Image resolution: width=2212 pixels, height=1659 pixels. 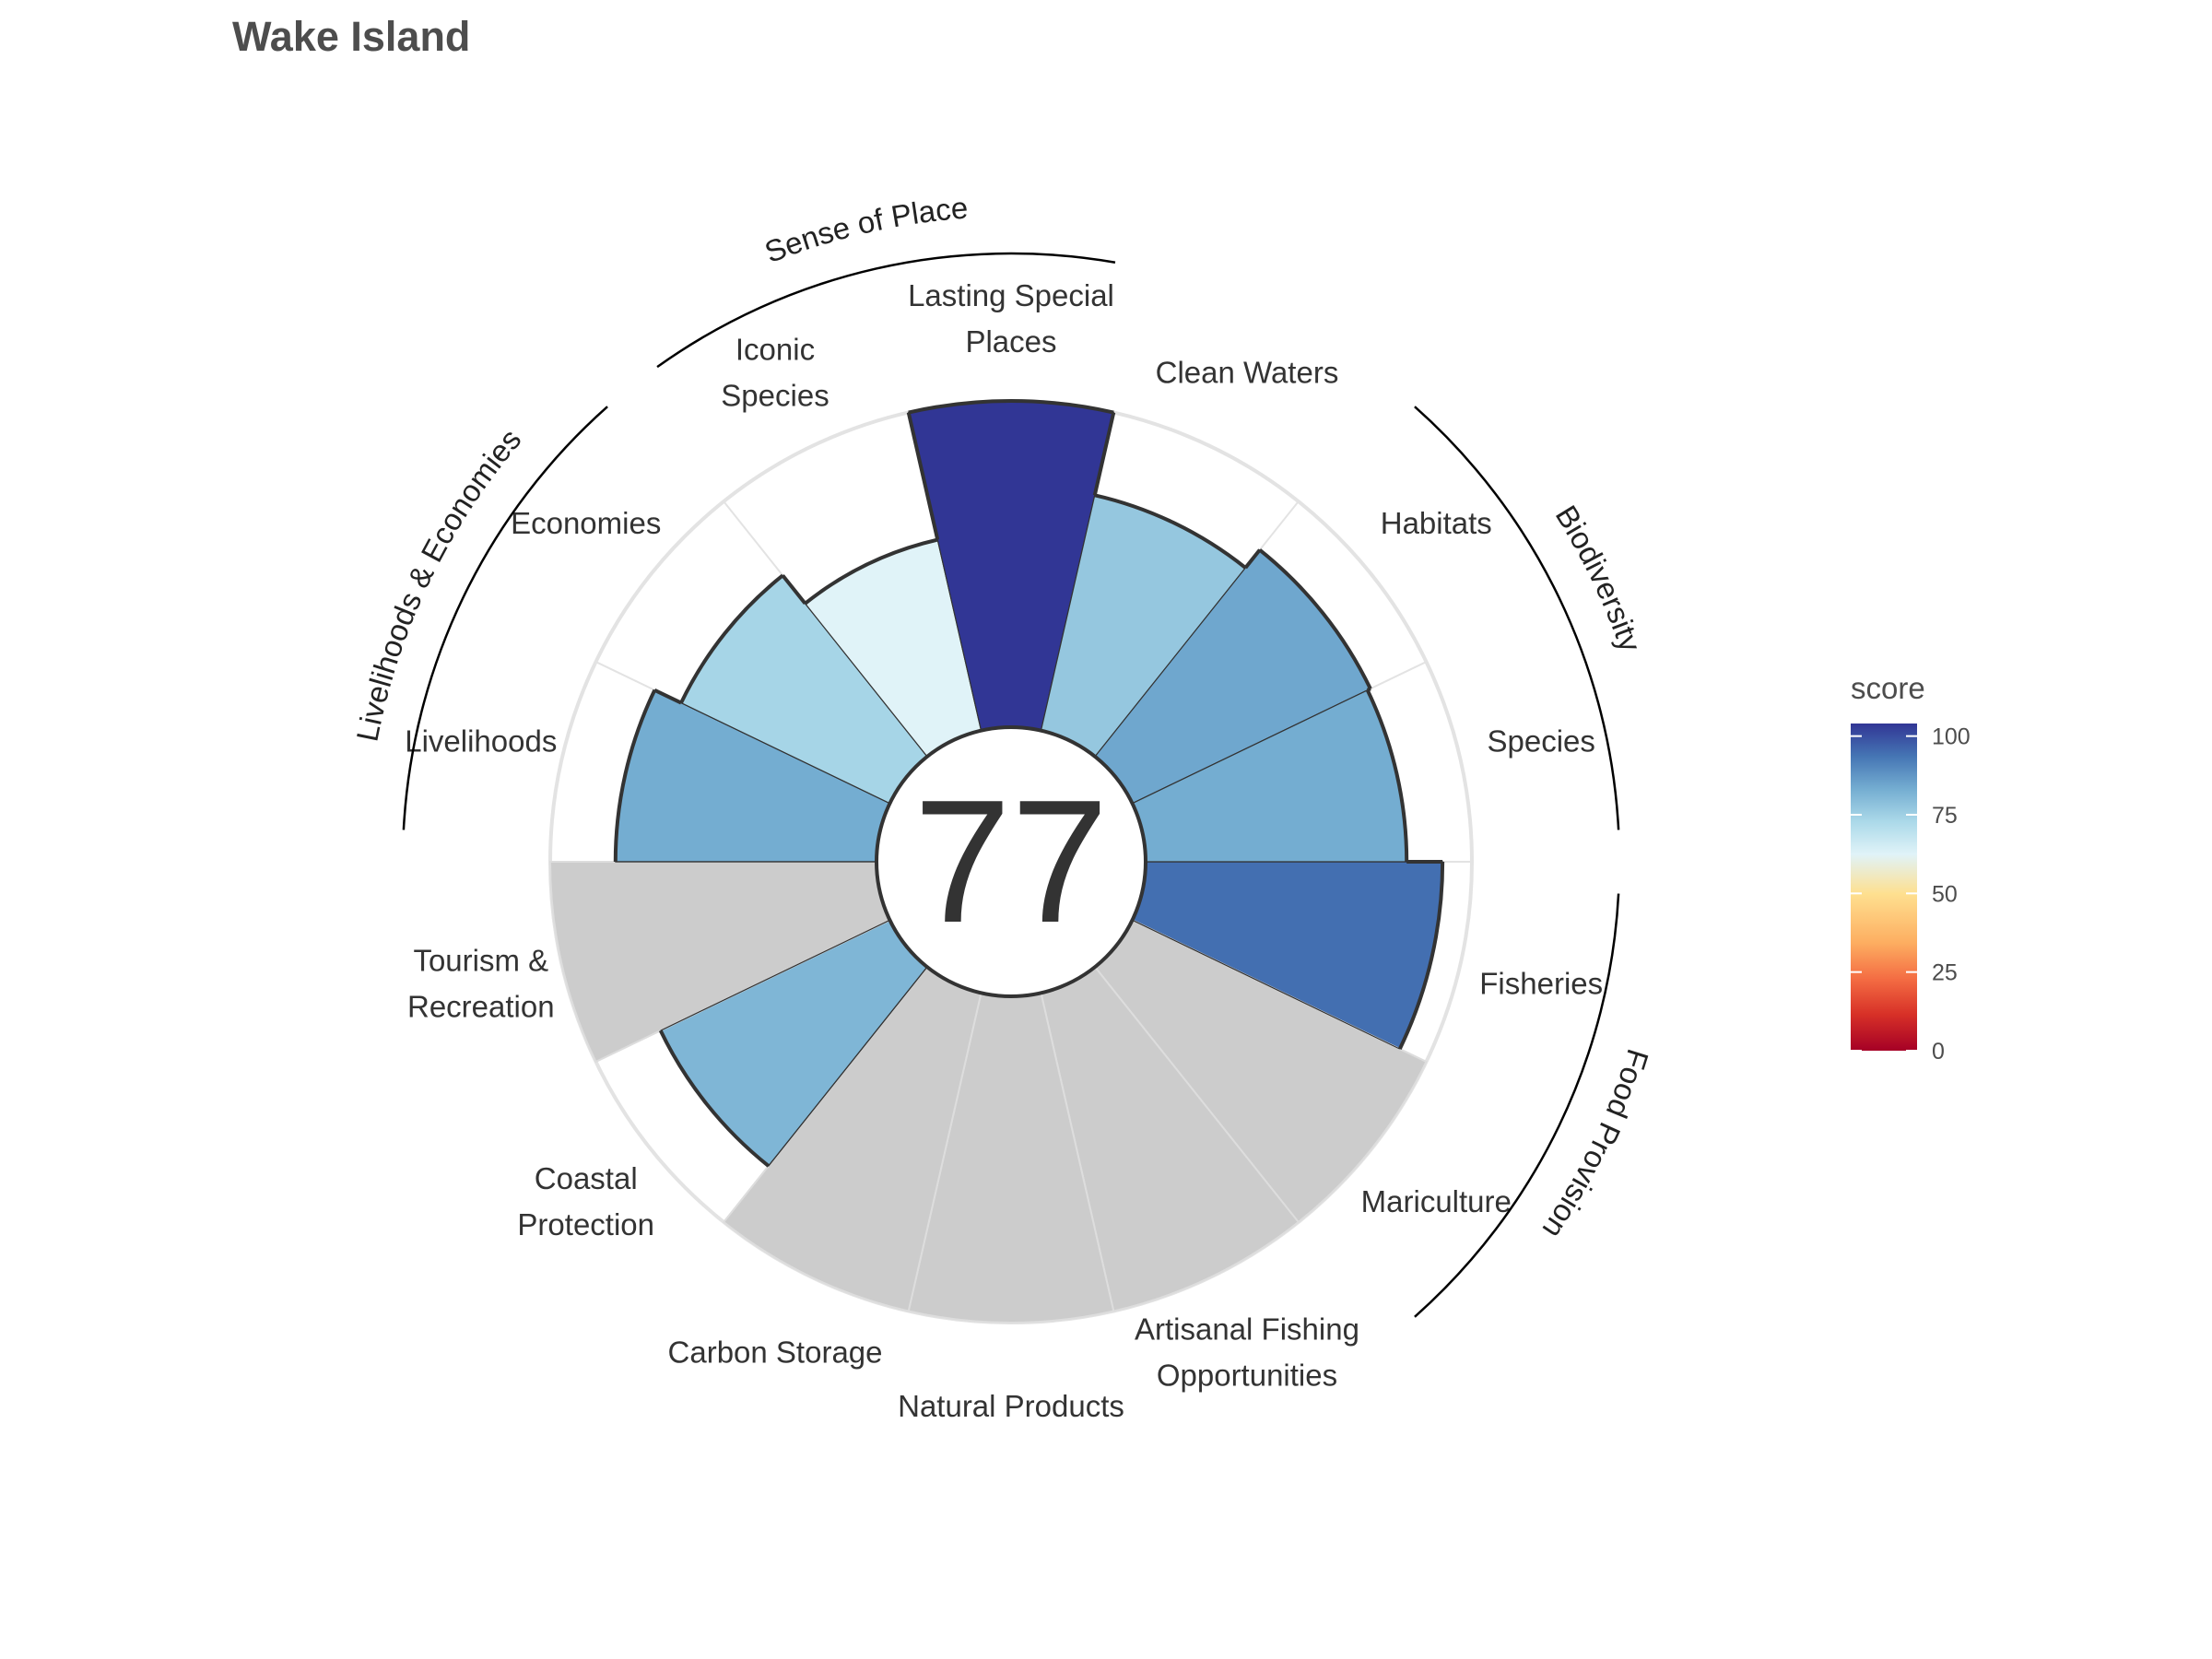 What do you see at coordinates (1011, 318) in the screenshot?
I see `petal-label-lasting-special-places: Lasting Special Places` at bounding box center [1011, 318].